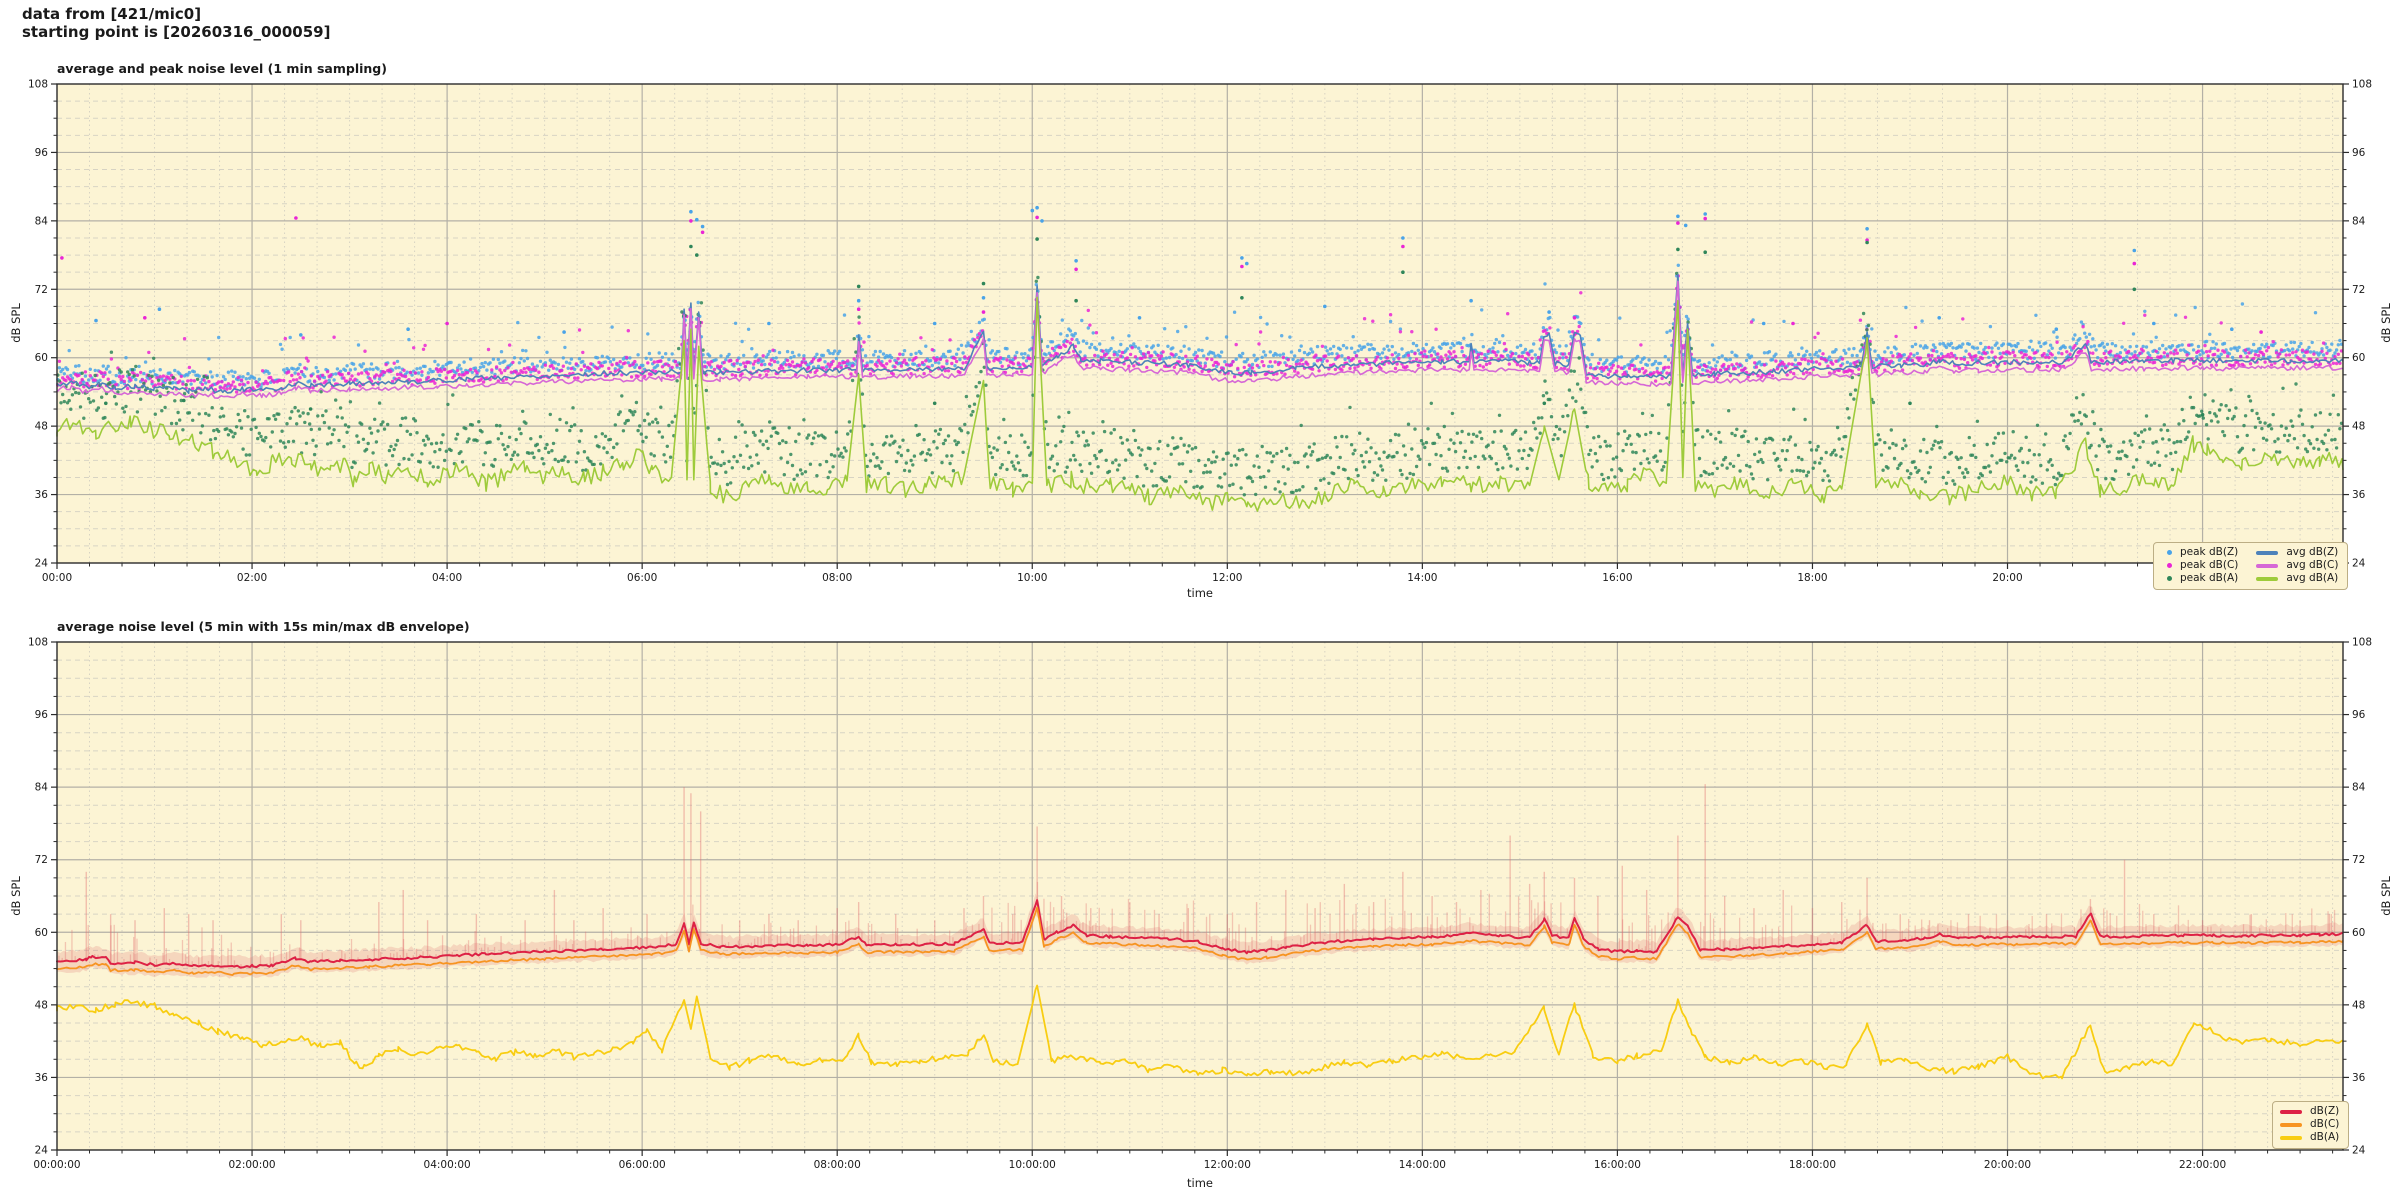 This screenshot has width=2400, height=1200. I want to click on legend-item-db(a): dB(A), so click(2309, 1137).